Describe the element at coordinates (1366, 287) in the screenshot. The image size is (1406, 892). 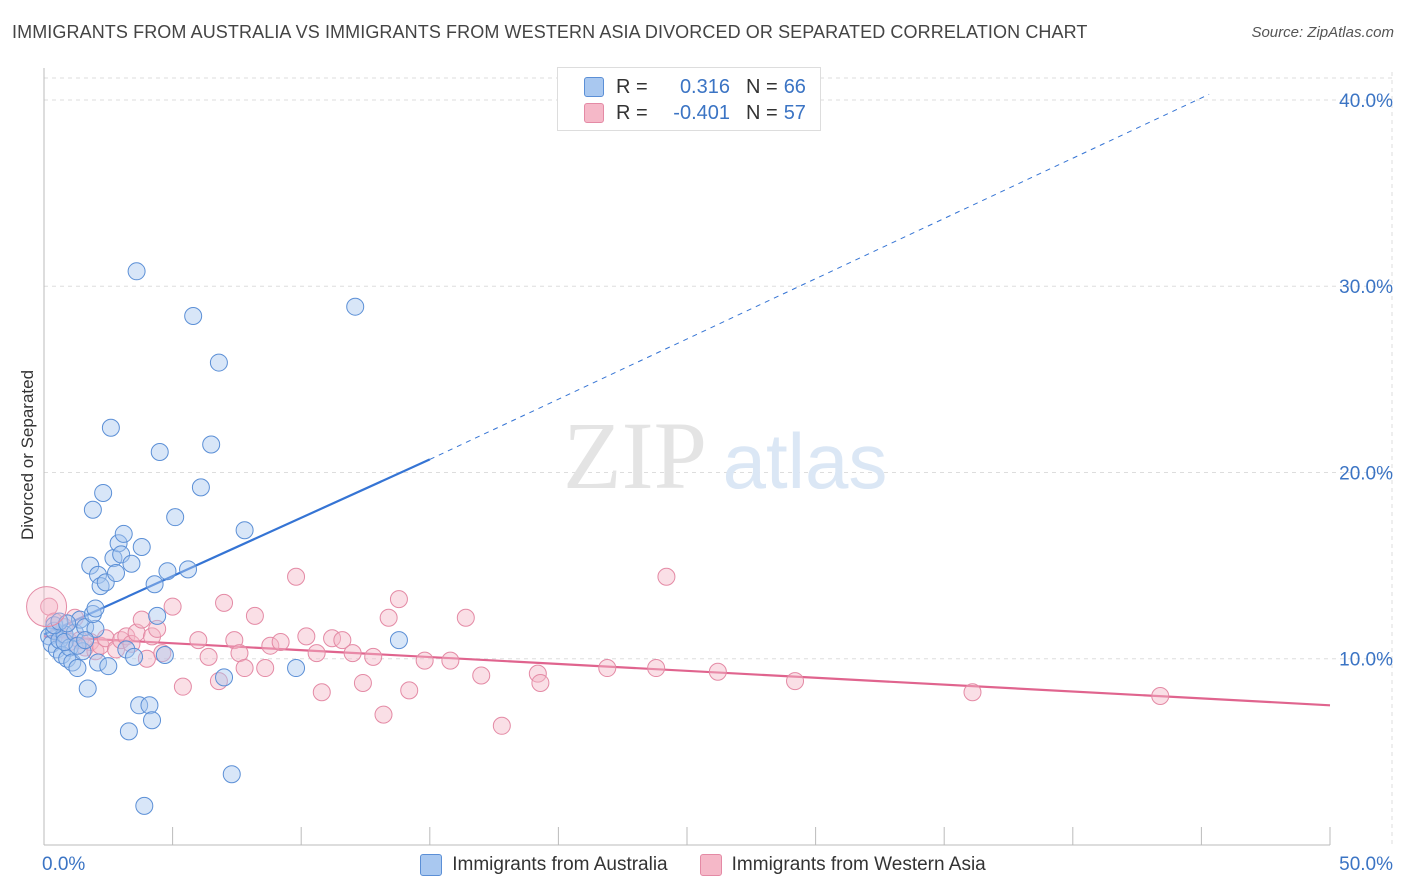
I see `y-tick-label: 30.0%` at that location.